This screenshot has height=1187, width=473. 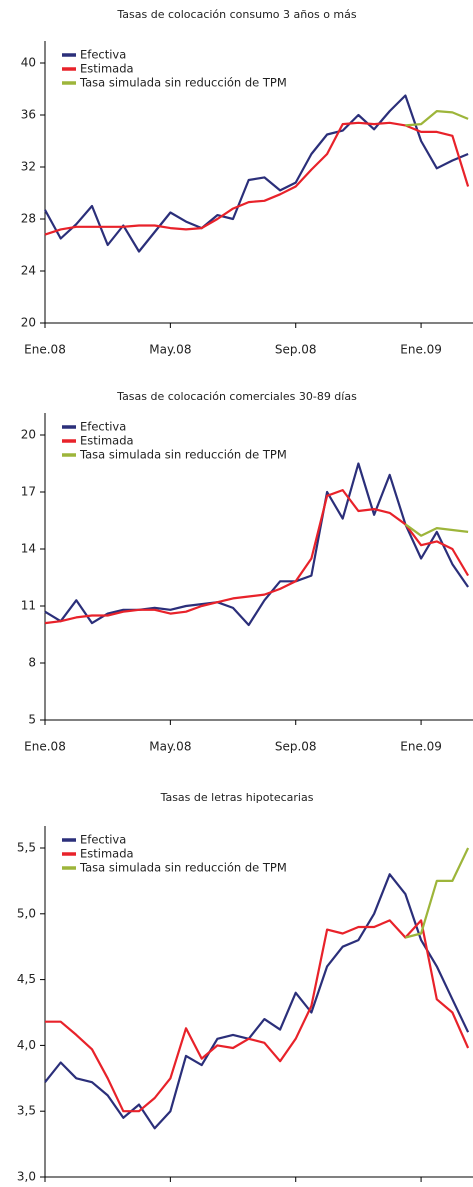 What do you see at coordinates (32, 720) in the screenshot?
I see `y-tick-label: 5` at bounding box center [32, 720].